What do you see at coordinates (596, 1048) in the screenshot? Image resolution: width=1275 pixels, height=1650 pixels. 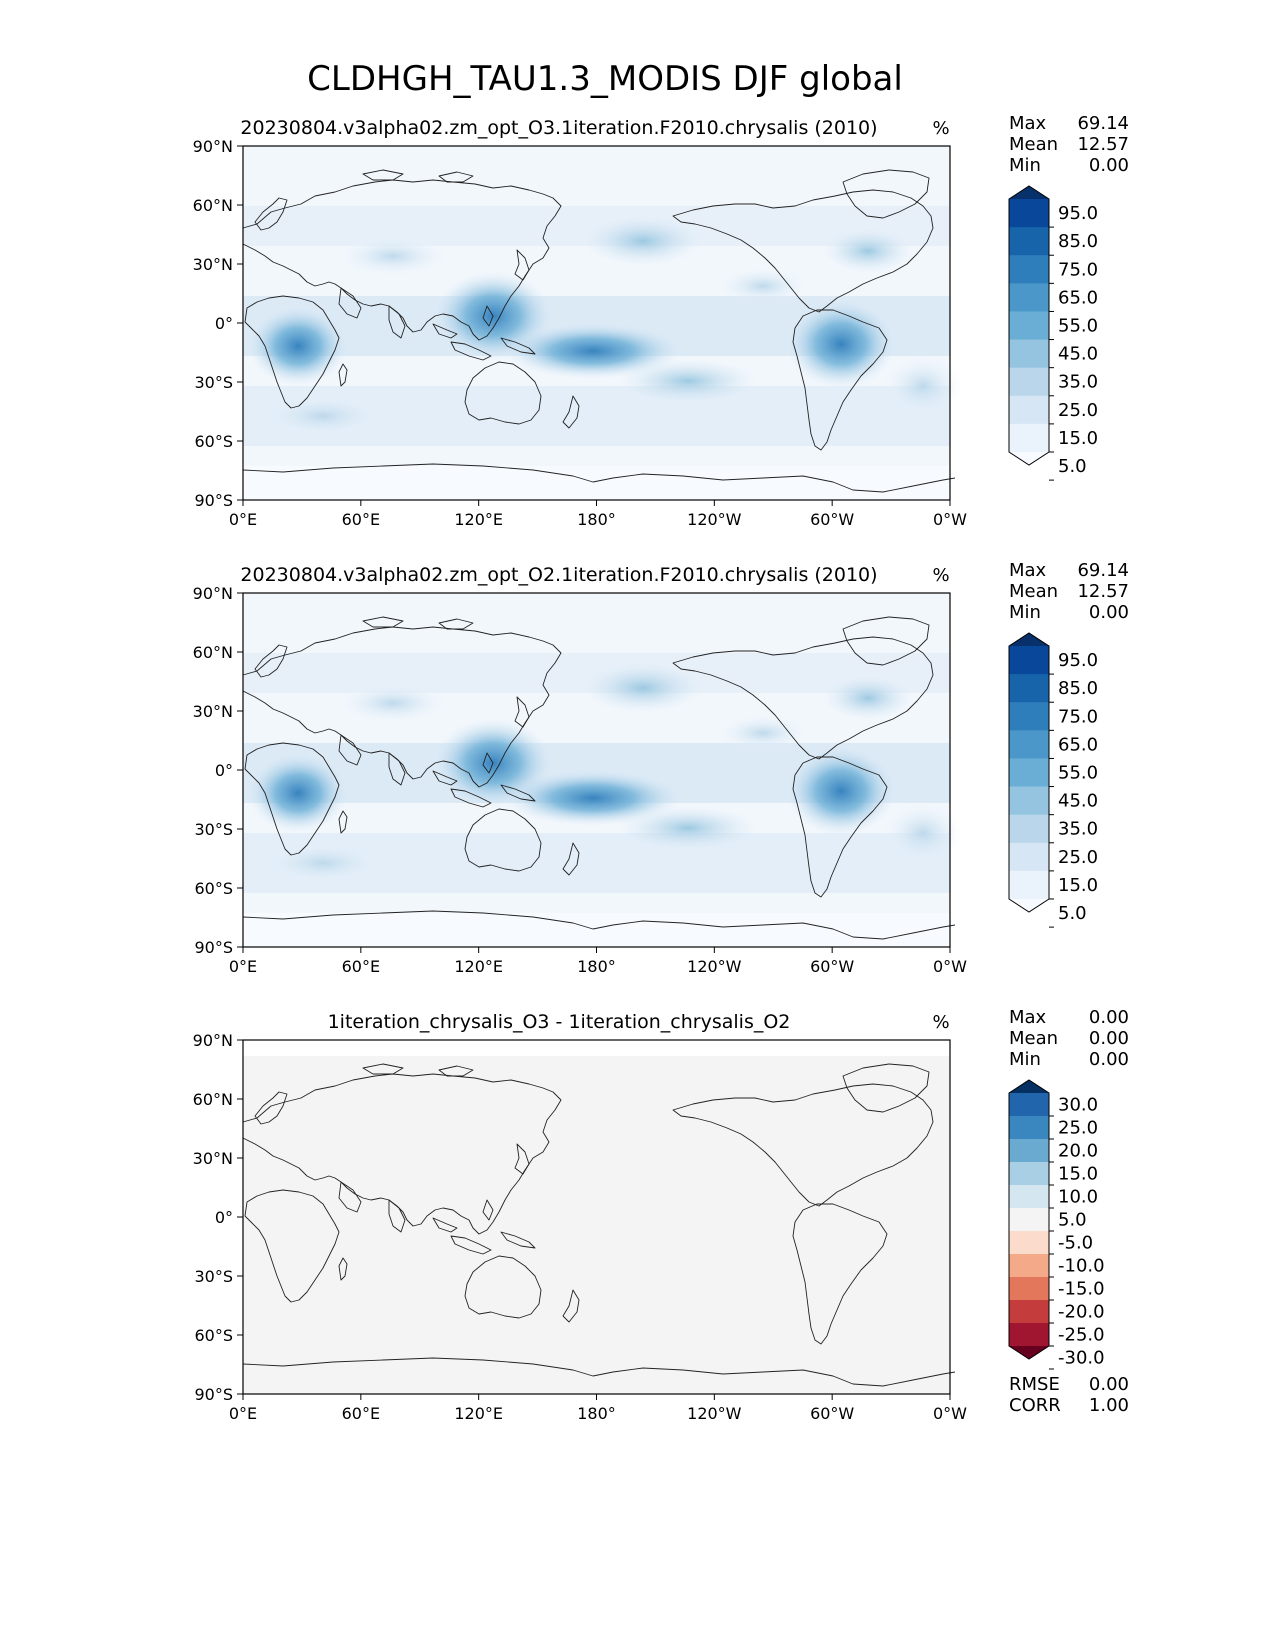 I see `no-data-band` at bounding box center [596, 1048].